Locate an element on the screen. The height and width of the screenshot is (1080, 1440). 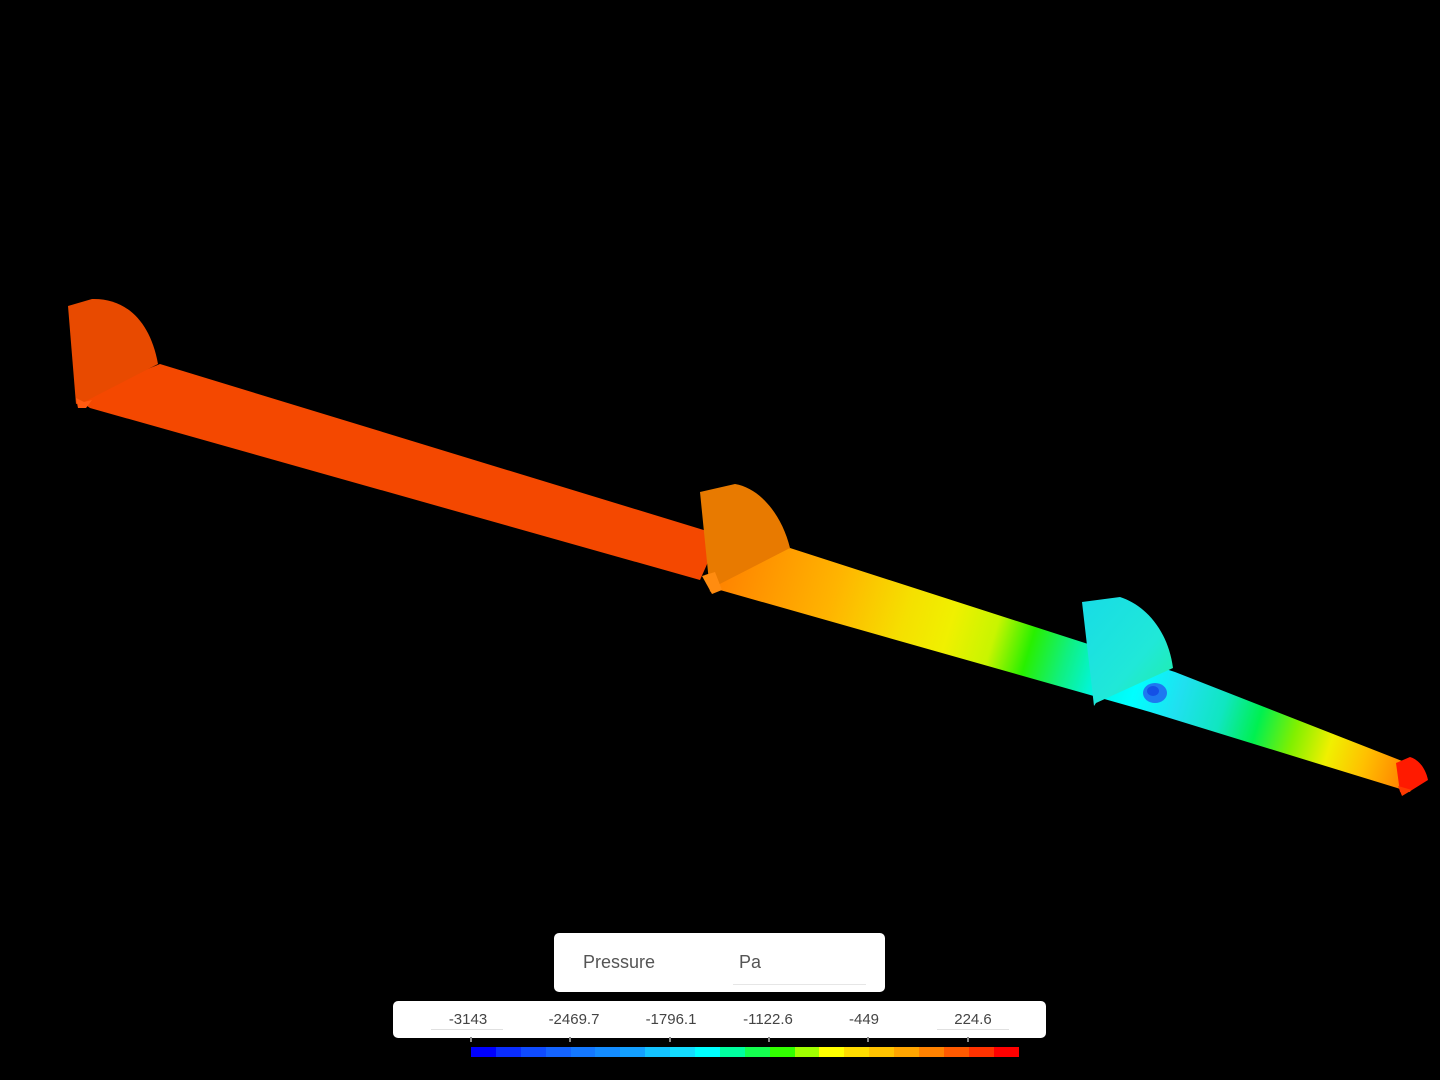
tick-label: -449 is located at coordinates (864, 1019).